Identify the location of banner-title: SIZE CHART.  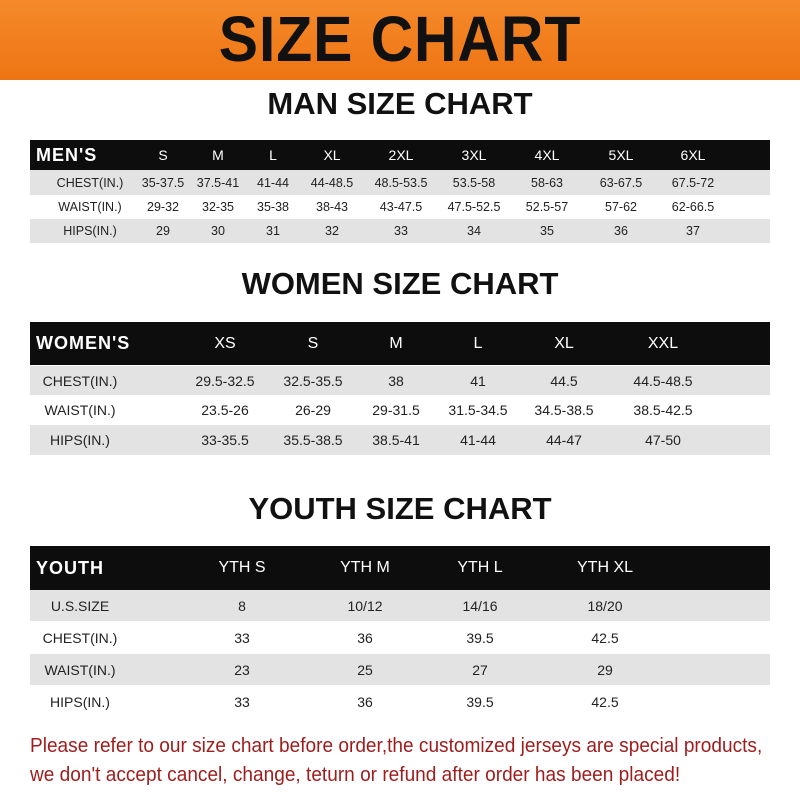
(400, 39).